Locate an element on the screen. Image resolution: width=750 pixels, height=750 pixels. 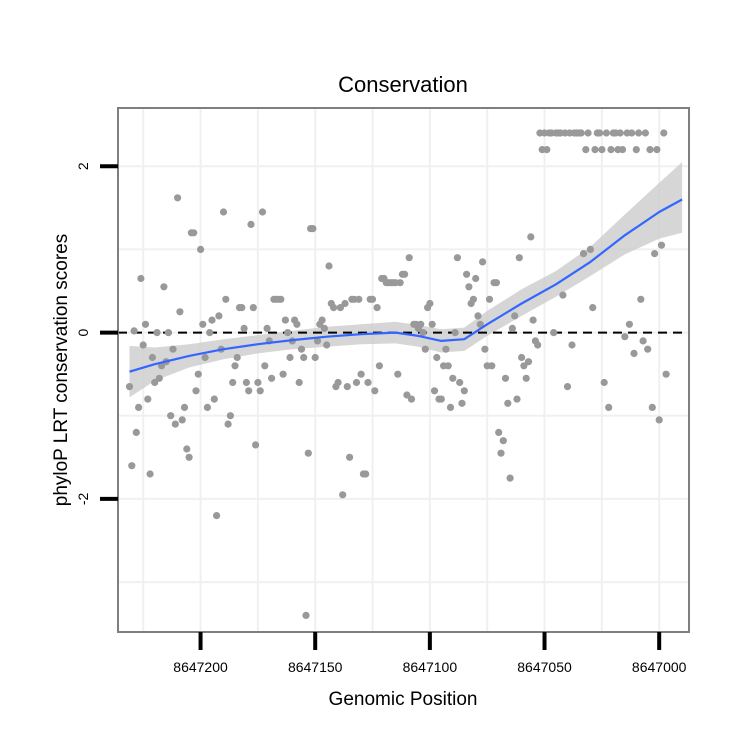
y-tick-label: 0 is located at coordinates (83, 332).